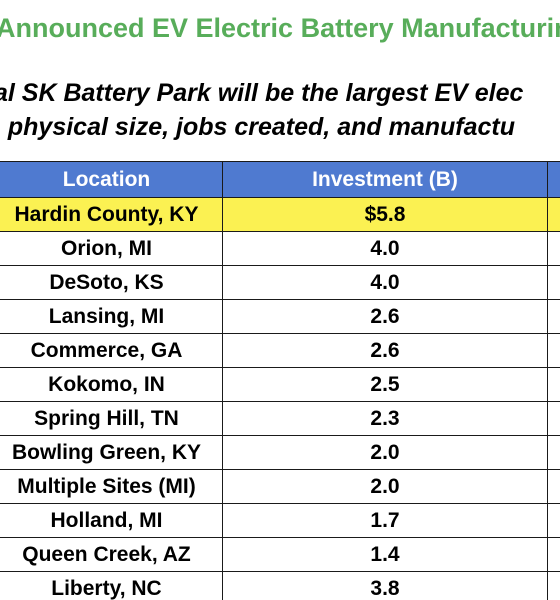 Image resolution: width=560 pixels, height=600 pixels. I want to click on column-header-investment: Investment (B), so click(385, 179).